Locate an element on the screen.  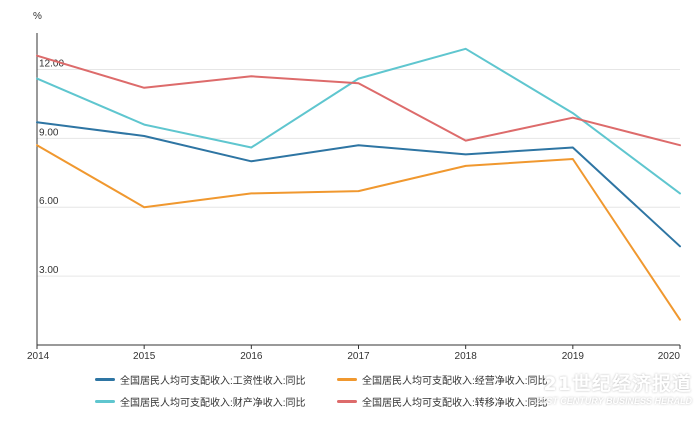
y-tick-label-3: 12.00 is located at coordinates (51, 63).